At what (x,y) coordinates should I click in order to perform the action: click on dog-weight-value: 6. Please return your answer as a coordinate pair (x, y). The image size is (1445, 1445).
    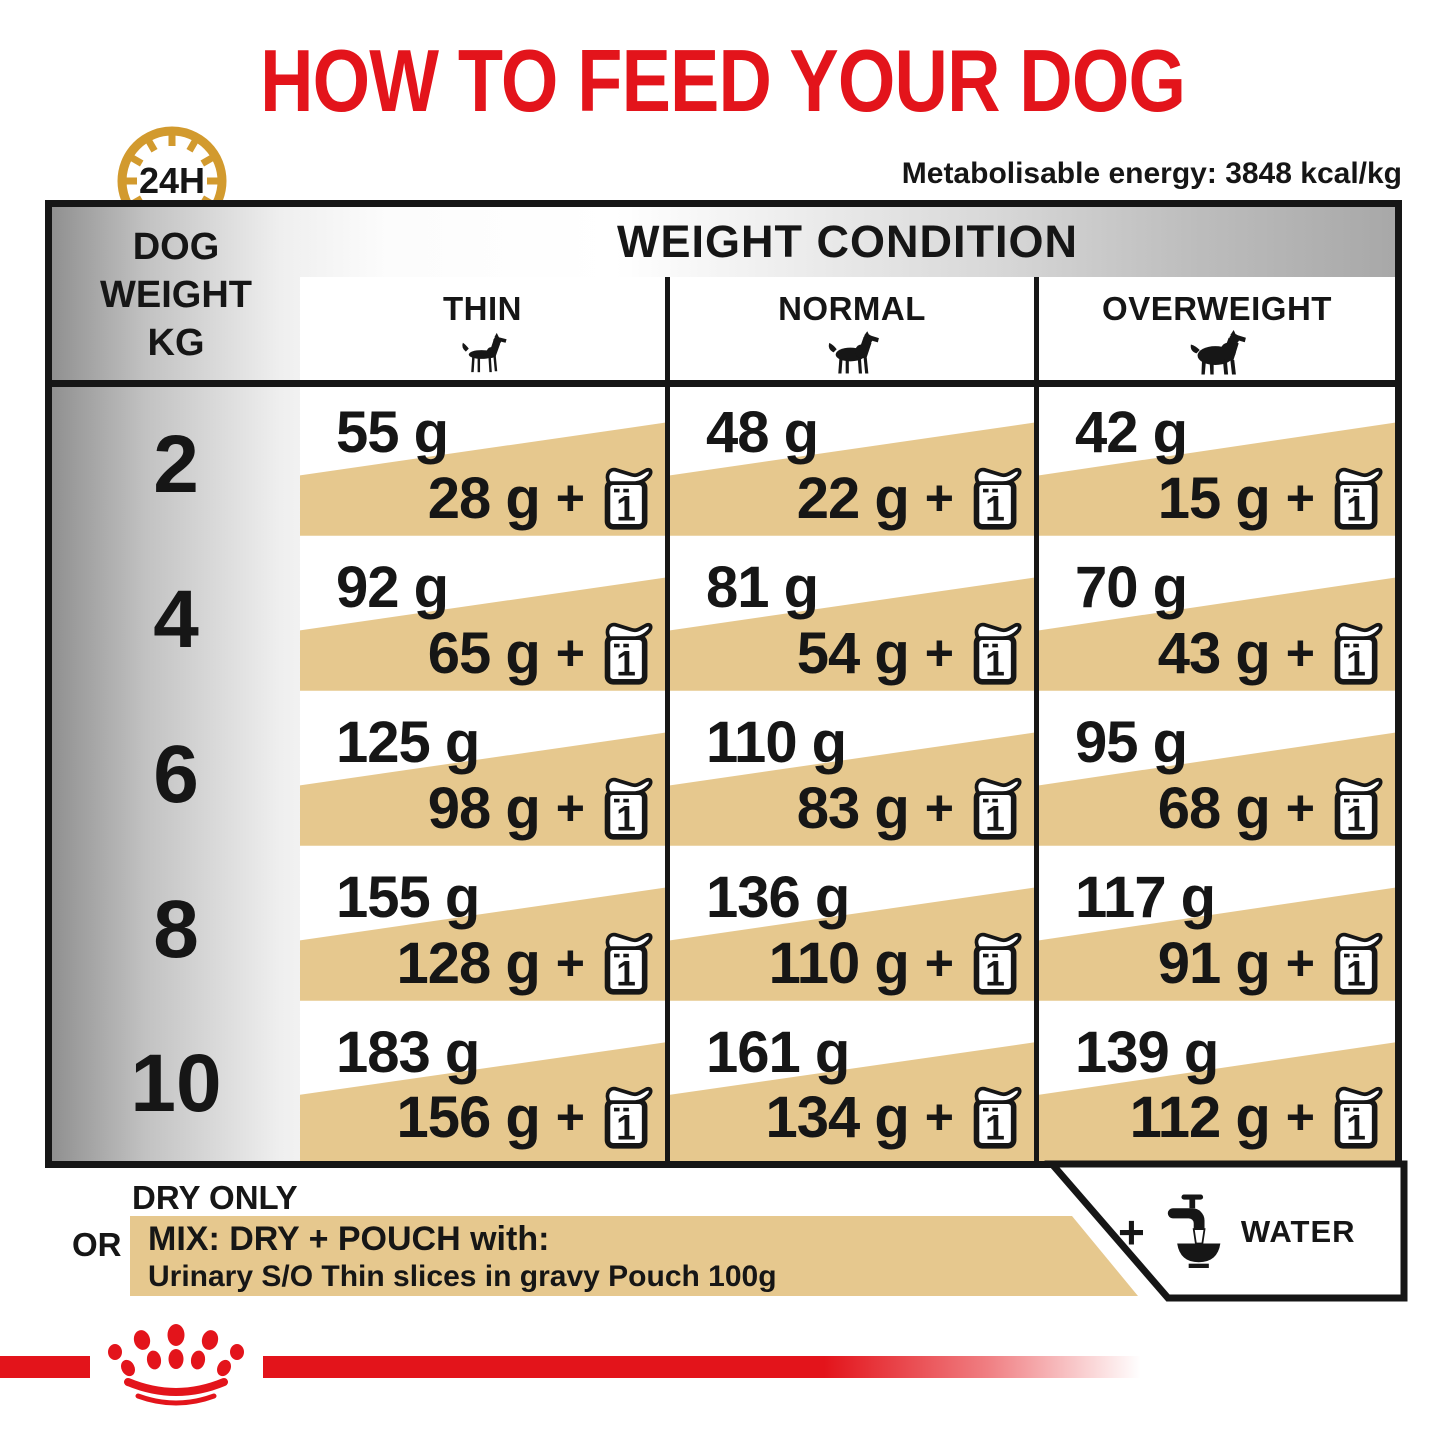
    Looking at the image, I should click on (176, 774).